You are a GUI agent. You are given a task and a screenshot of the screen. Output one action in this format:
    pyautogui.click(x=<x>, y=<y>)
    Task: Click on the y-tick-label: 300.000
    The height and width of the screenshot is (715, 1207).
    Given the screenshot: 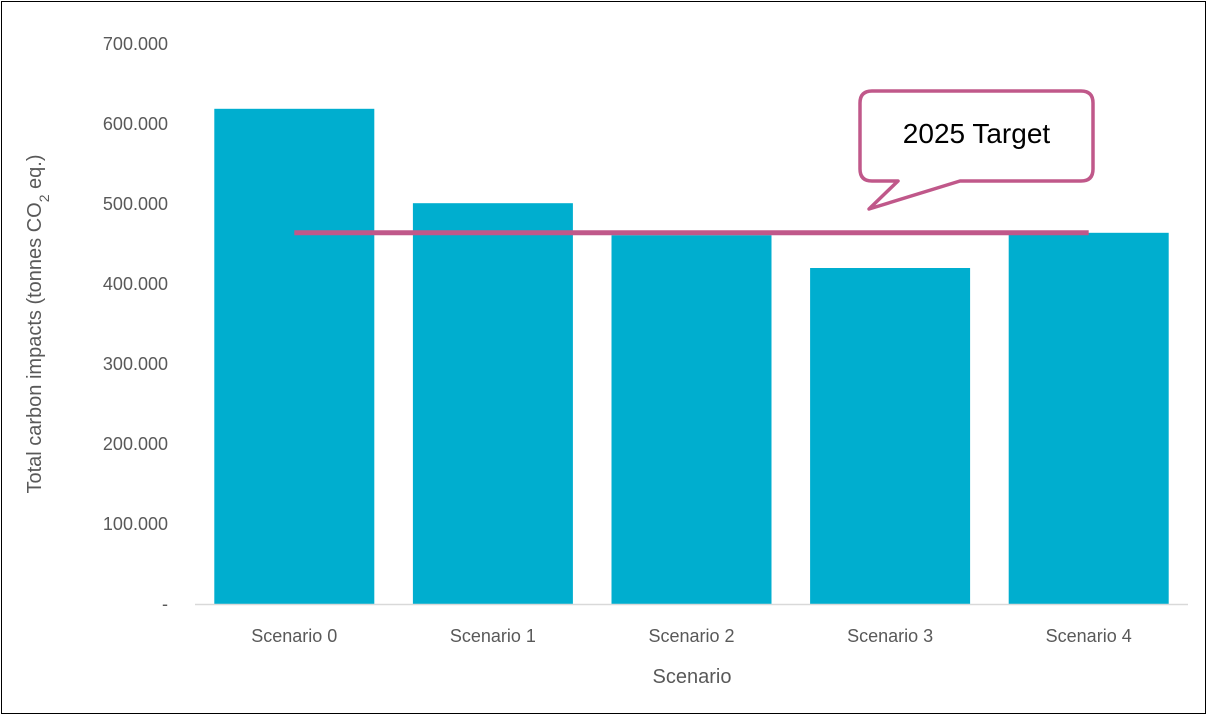 What is the action you would take?
    pyautogui.click(x=135, y=364)
    